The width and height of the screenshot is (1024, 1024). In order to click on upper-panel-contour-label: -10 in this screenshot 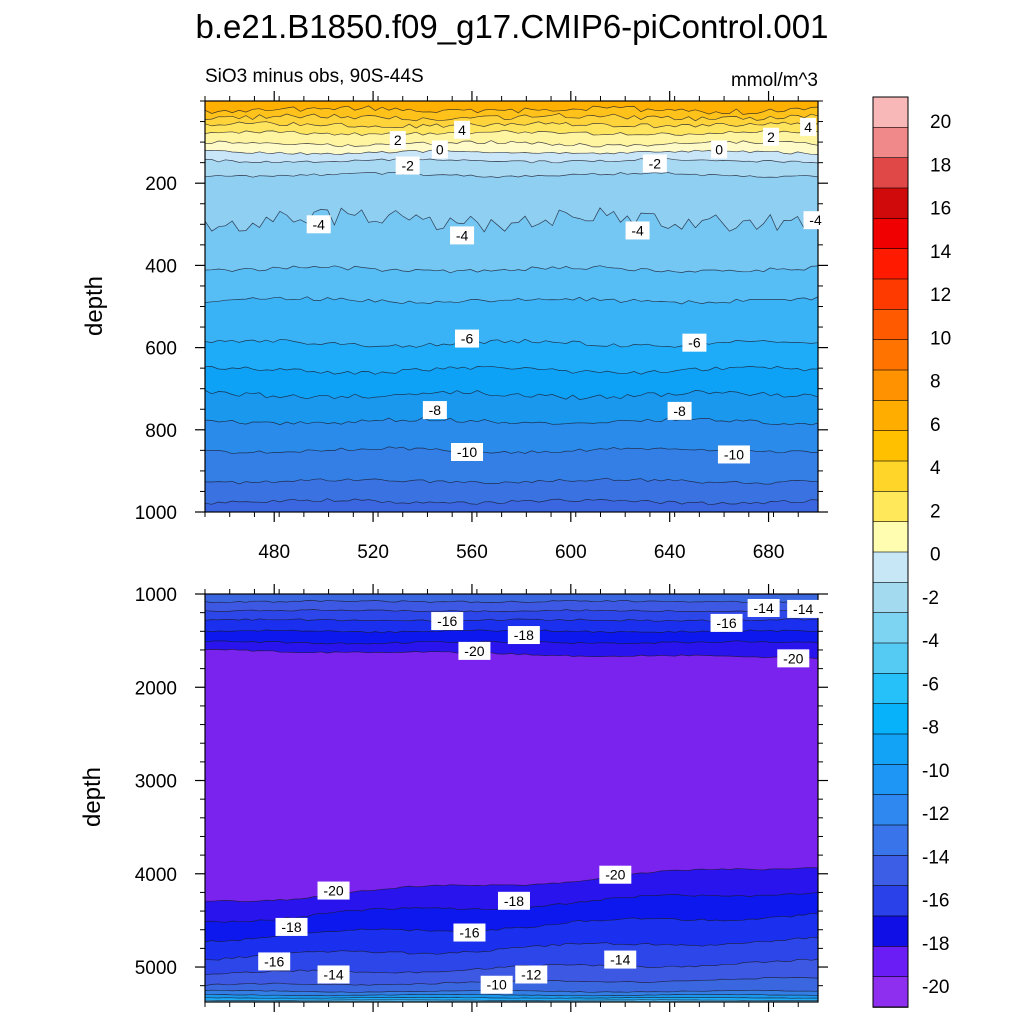, I will do `click(733, 454)`.